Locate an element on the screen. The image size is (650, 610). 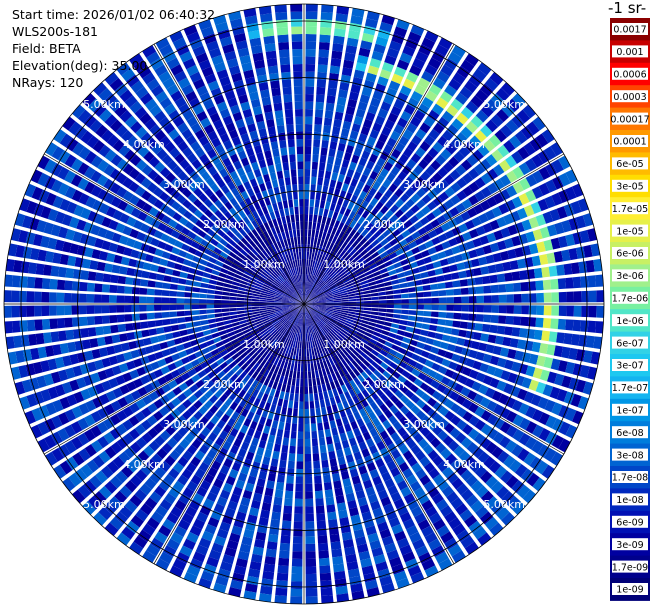
colorbar-label: 3e-08 is located at coordinates (629, 455).